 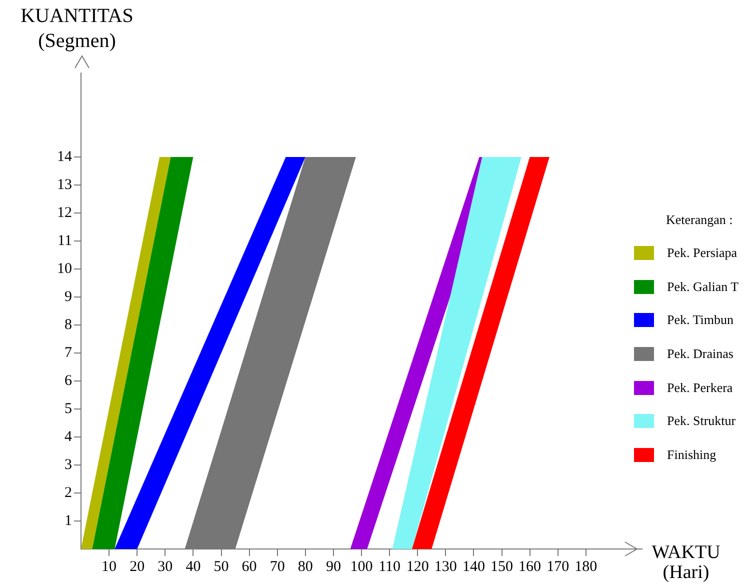 What do you see at coordinates (221, 566) in the screenshot?
I see `x-tick-label: 50` at bounding box center [221, 566].